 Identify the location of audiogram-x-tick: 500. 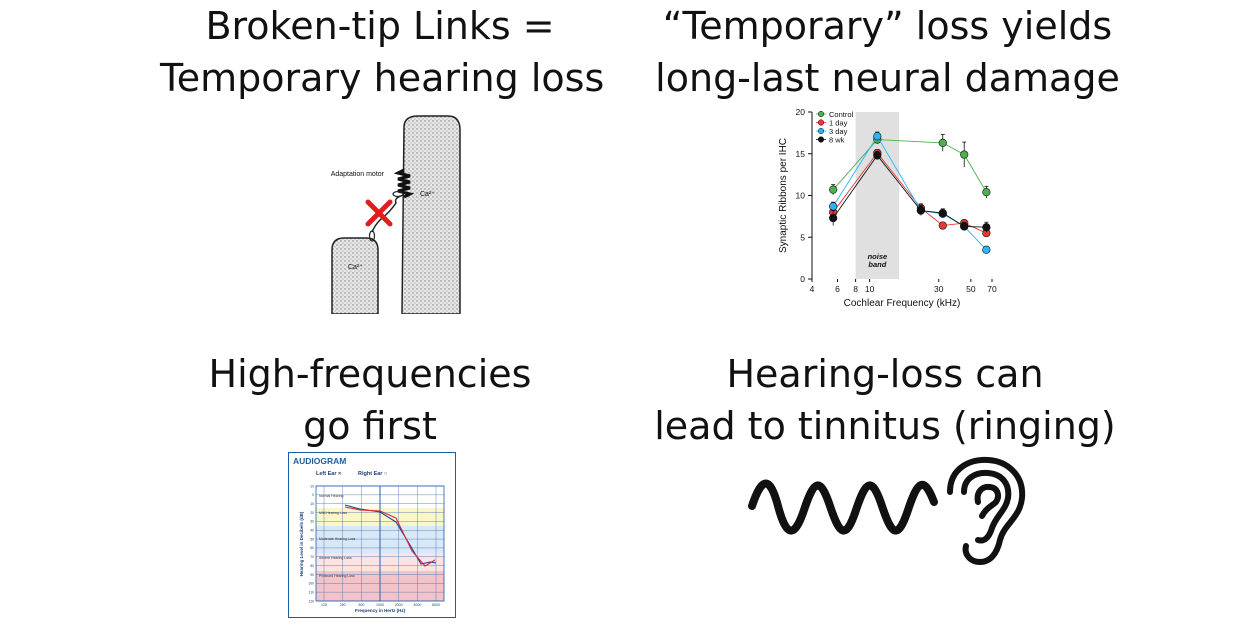
(361, 605).